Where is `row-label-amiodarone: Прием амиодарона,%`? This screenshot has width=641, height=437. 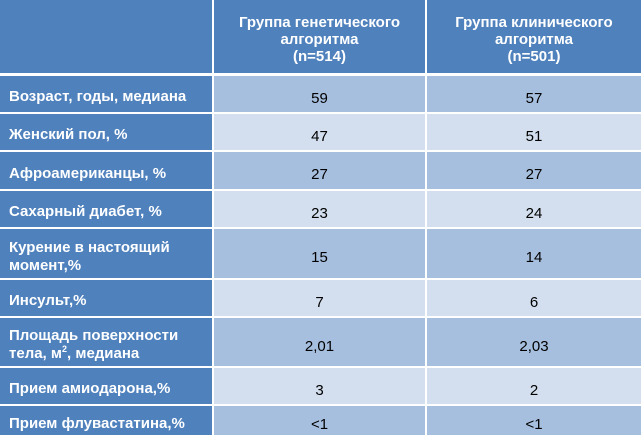 row-label-amiodarone: Прием амиодарона,% is located at coordinates (107, 387).